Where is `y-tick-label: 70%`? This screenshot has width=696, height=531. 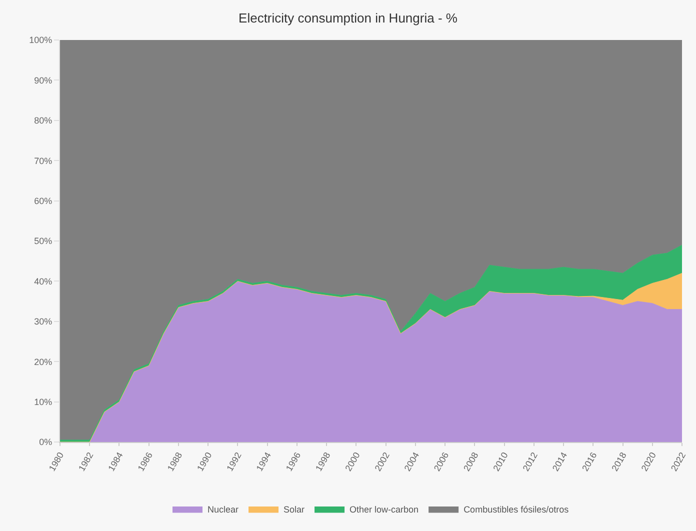
y-tick-label: 70% is located at coordinates (43, 161).